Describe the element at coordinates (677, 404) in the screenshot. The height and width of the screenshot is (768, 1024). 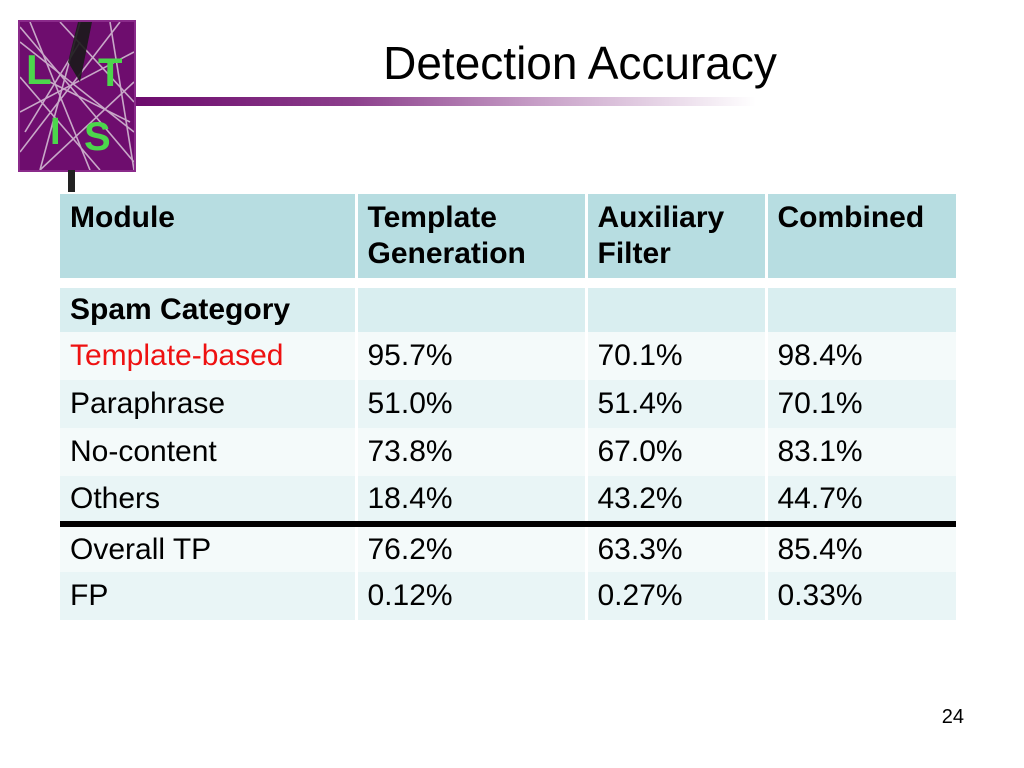
I see `table-cell: 51.4%` at that location.